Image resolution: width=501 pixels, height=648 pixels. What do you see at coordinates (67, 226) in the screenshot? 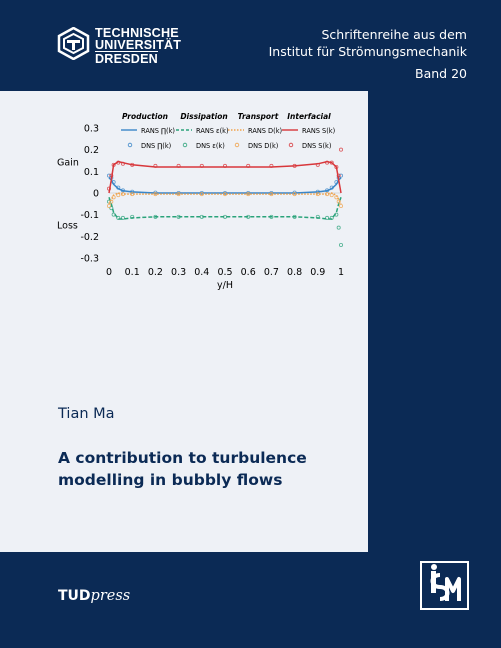
I see `loss-label: Loss` at bounding box center [67, 226].